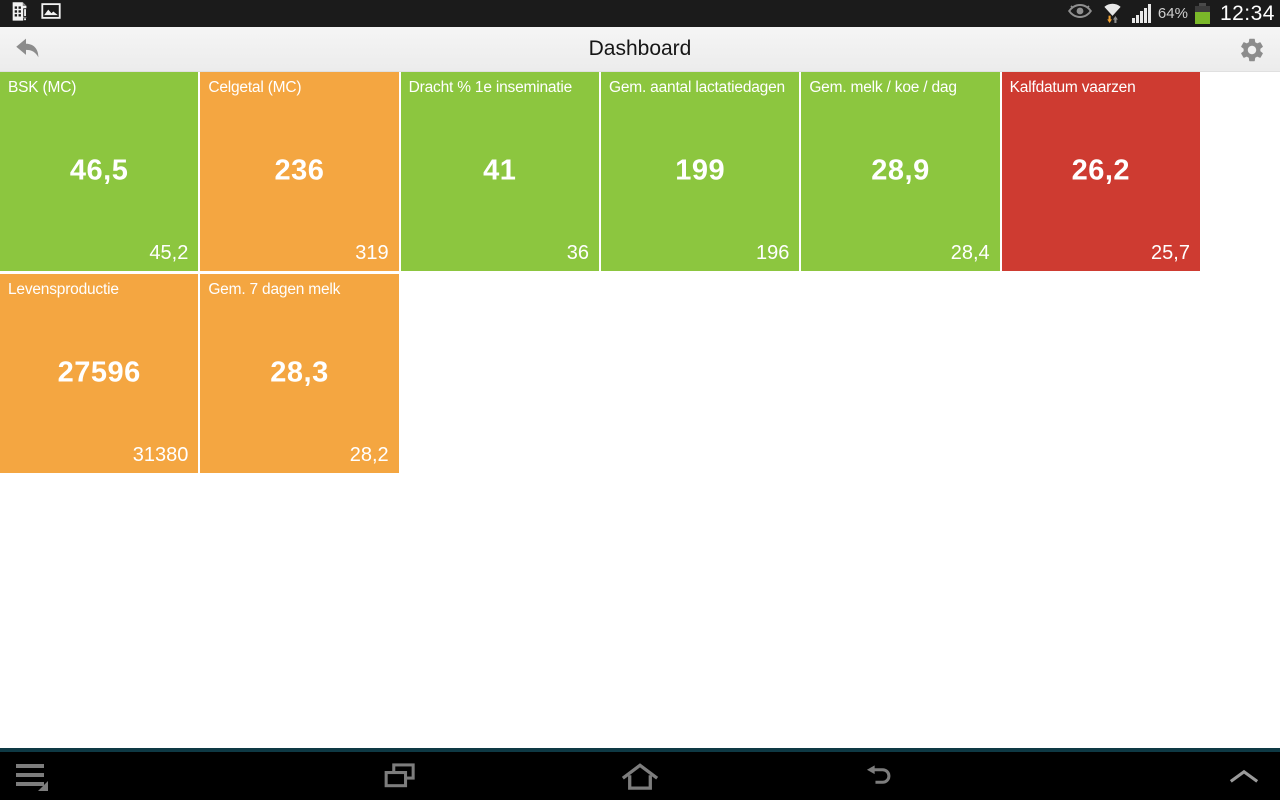 The height and width of the screenshot is (800, 1280). I want to click on back-icon, so click(880, 776).